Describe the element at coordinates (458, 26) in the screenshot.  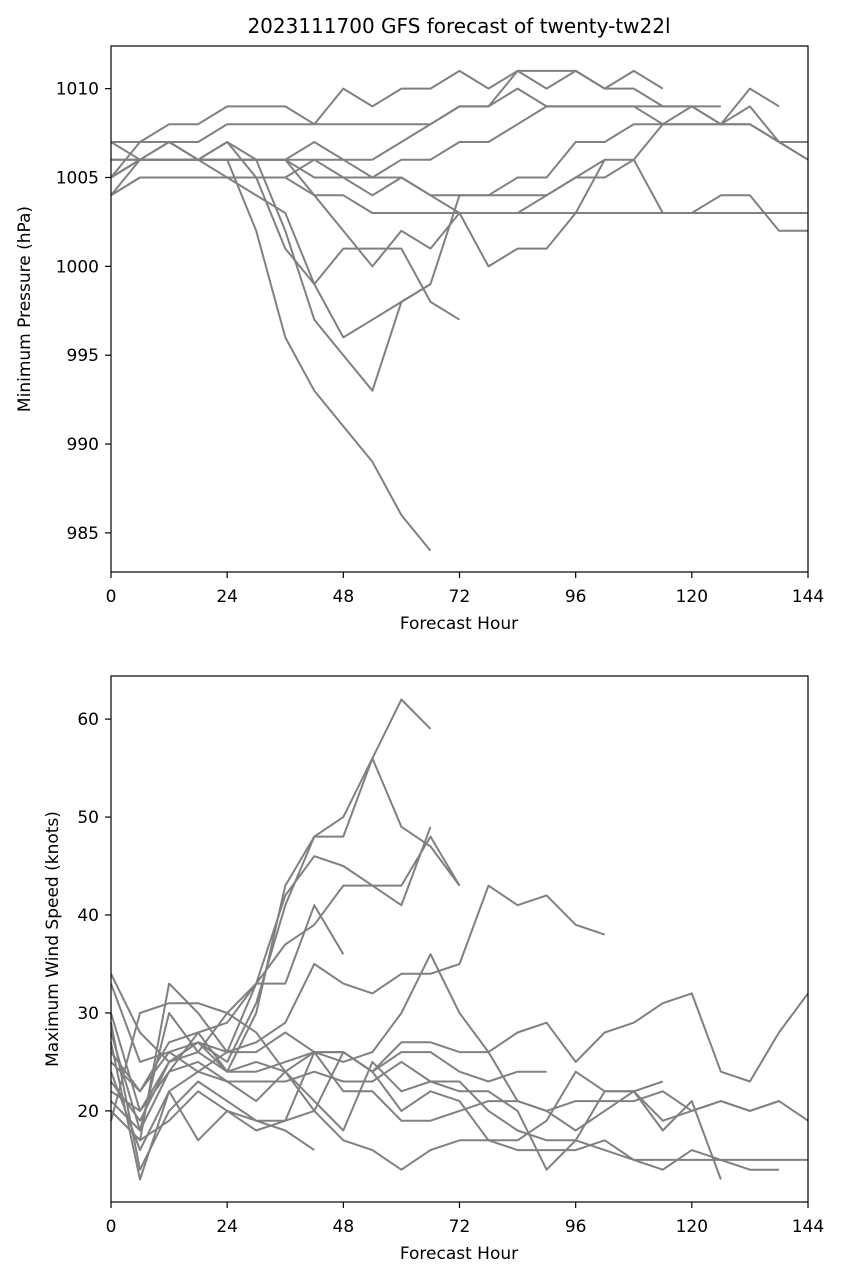
I see `figure-title: 2023111700 GFS forecast of twenty-tw22l` at that location.